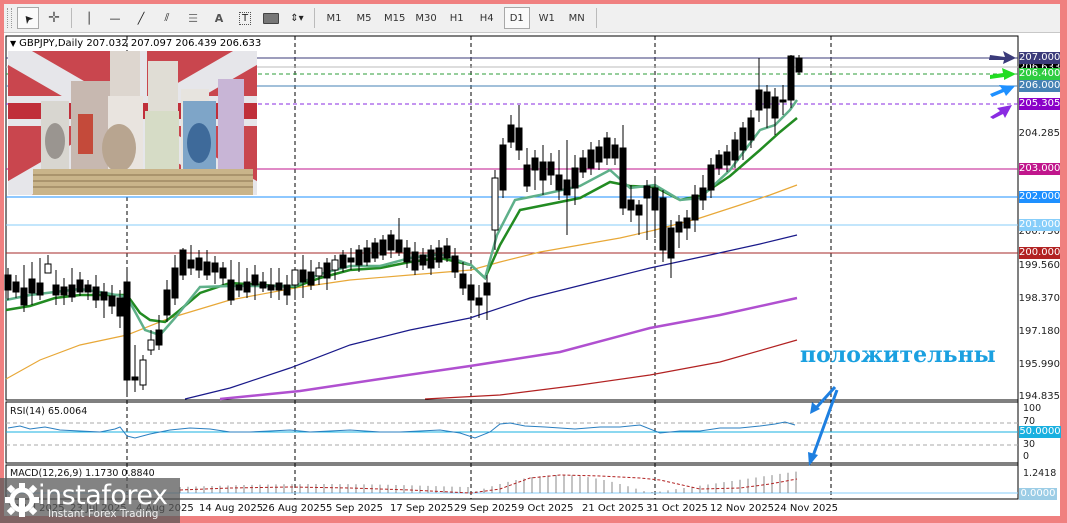 The image size is (1067, 523). I want to click on price-axis, so click(1039, 267).